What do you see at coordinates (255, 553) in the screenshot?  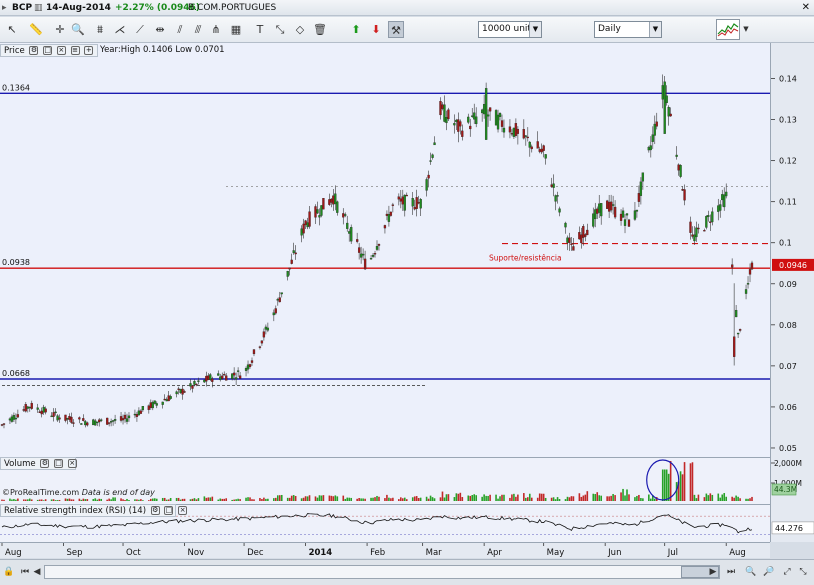 I see `x-tick-label: Dec` at bounding box center [255, 553].